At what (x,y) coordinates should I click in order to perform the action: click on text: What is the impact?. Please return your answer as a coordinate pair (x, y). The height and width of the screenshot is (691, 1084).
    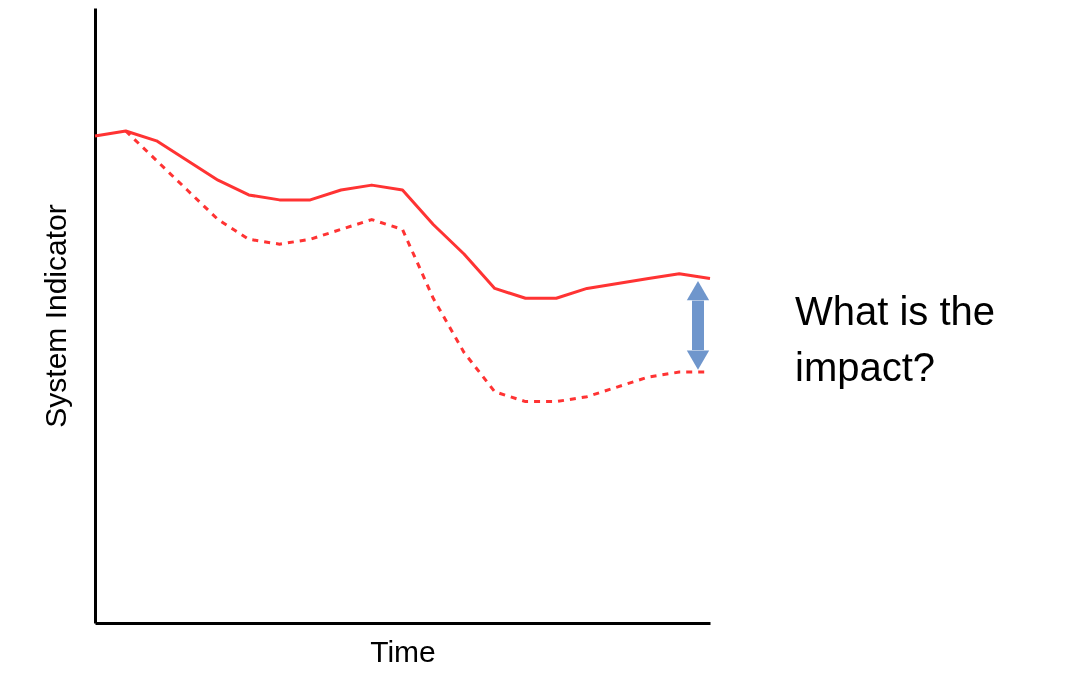
    Looking at the image, I should click on (895, 339).